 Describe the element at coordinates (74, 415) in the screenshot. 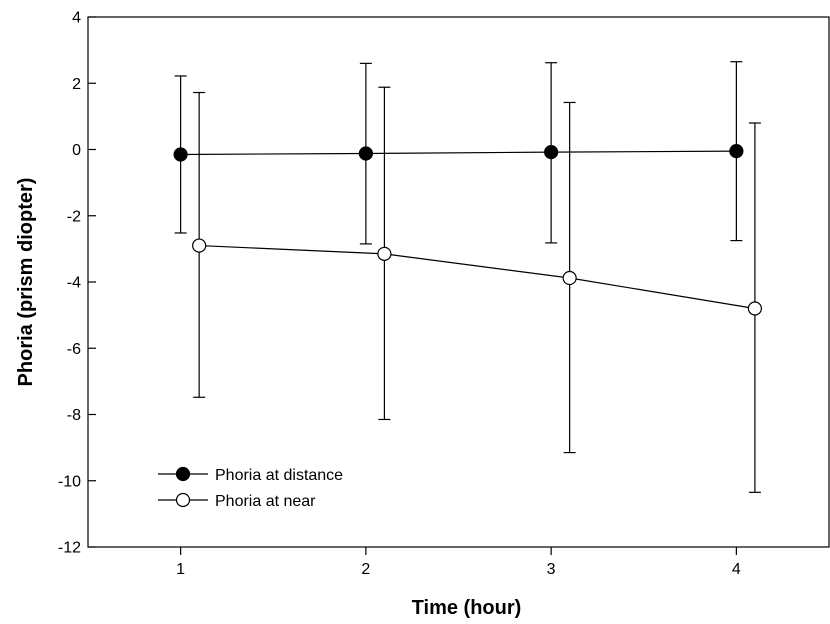

I see `y-tick-label: -8` at that location.